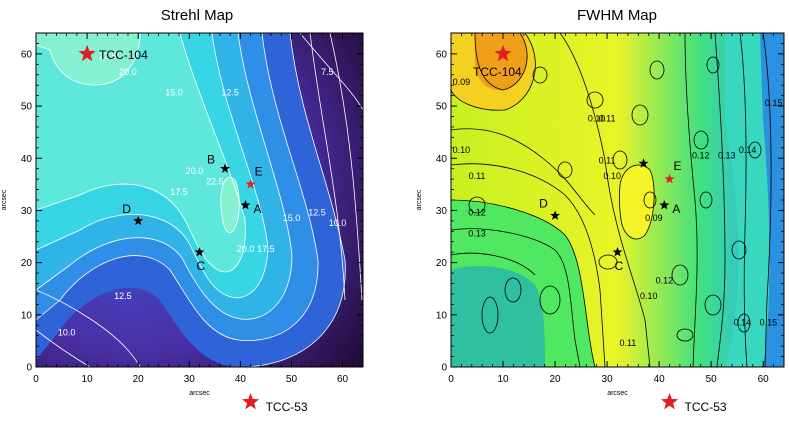  Describe the element at coordinates (769, 322) in the screenshot. I see `contour-label: 0.15` at that location.